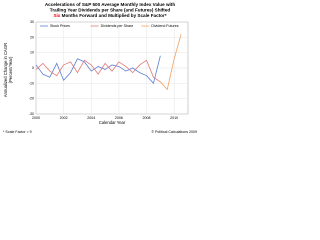 This screenshot has width=320, height=240. I want to click on x-axis-label: Calendar Year, so click(112, 122).